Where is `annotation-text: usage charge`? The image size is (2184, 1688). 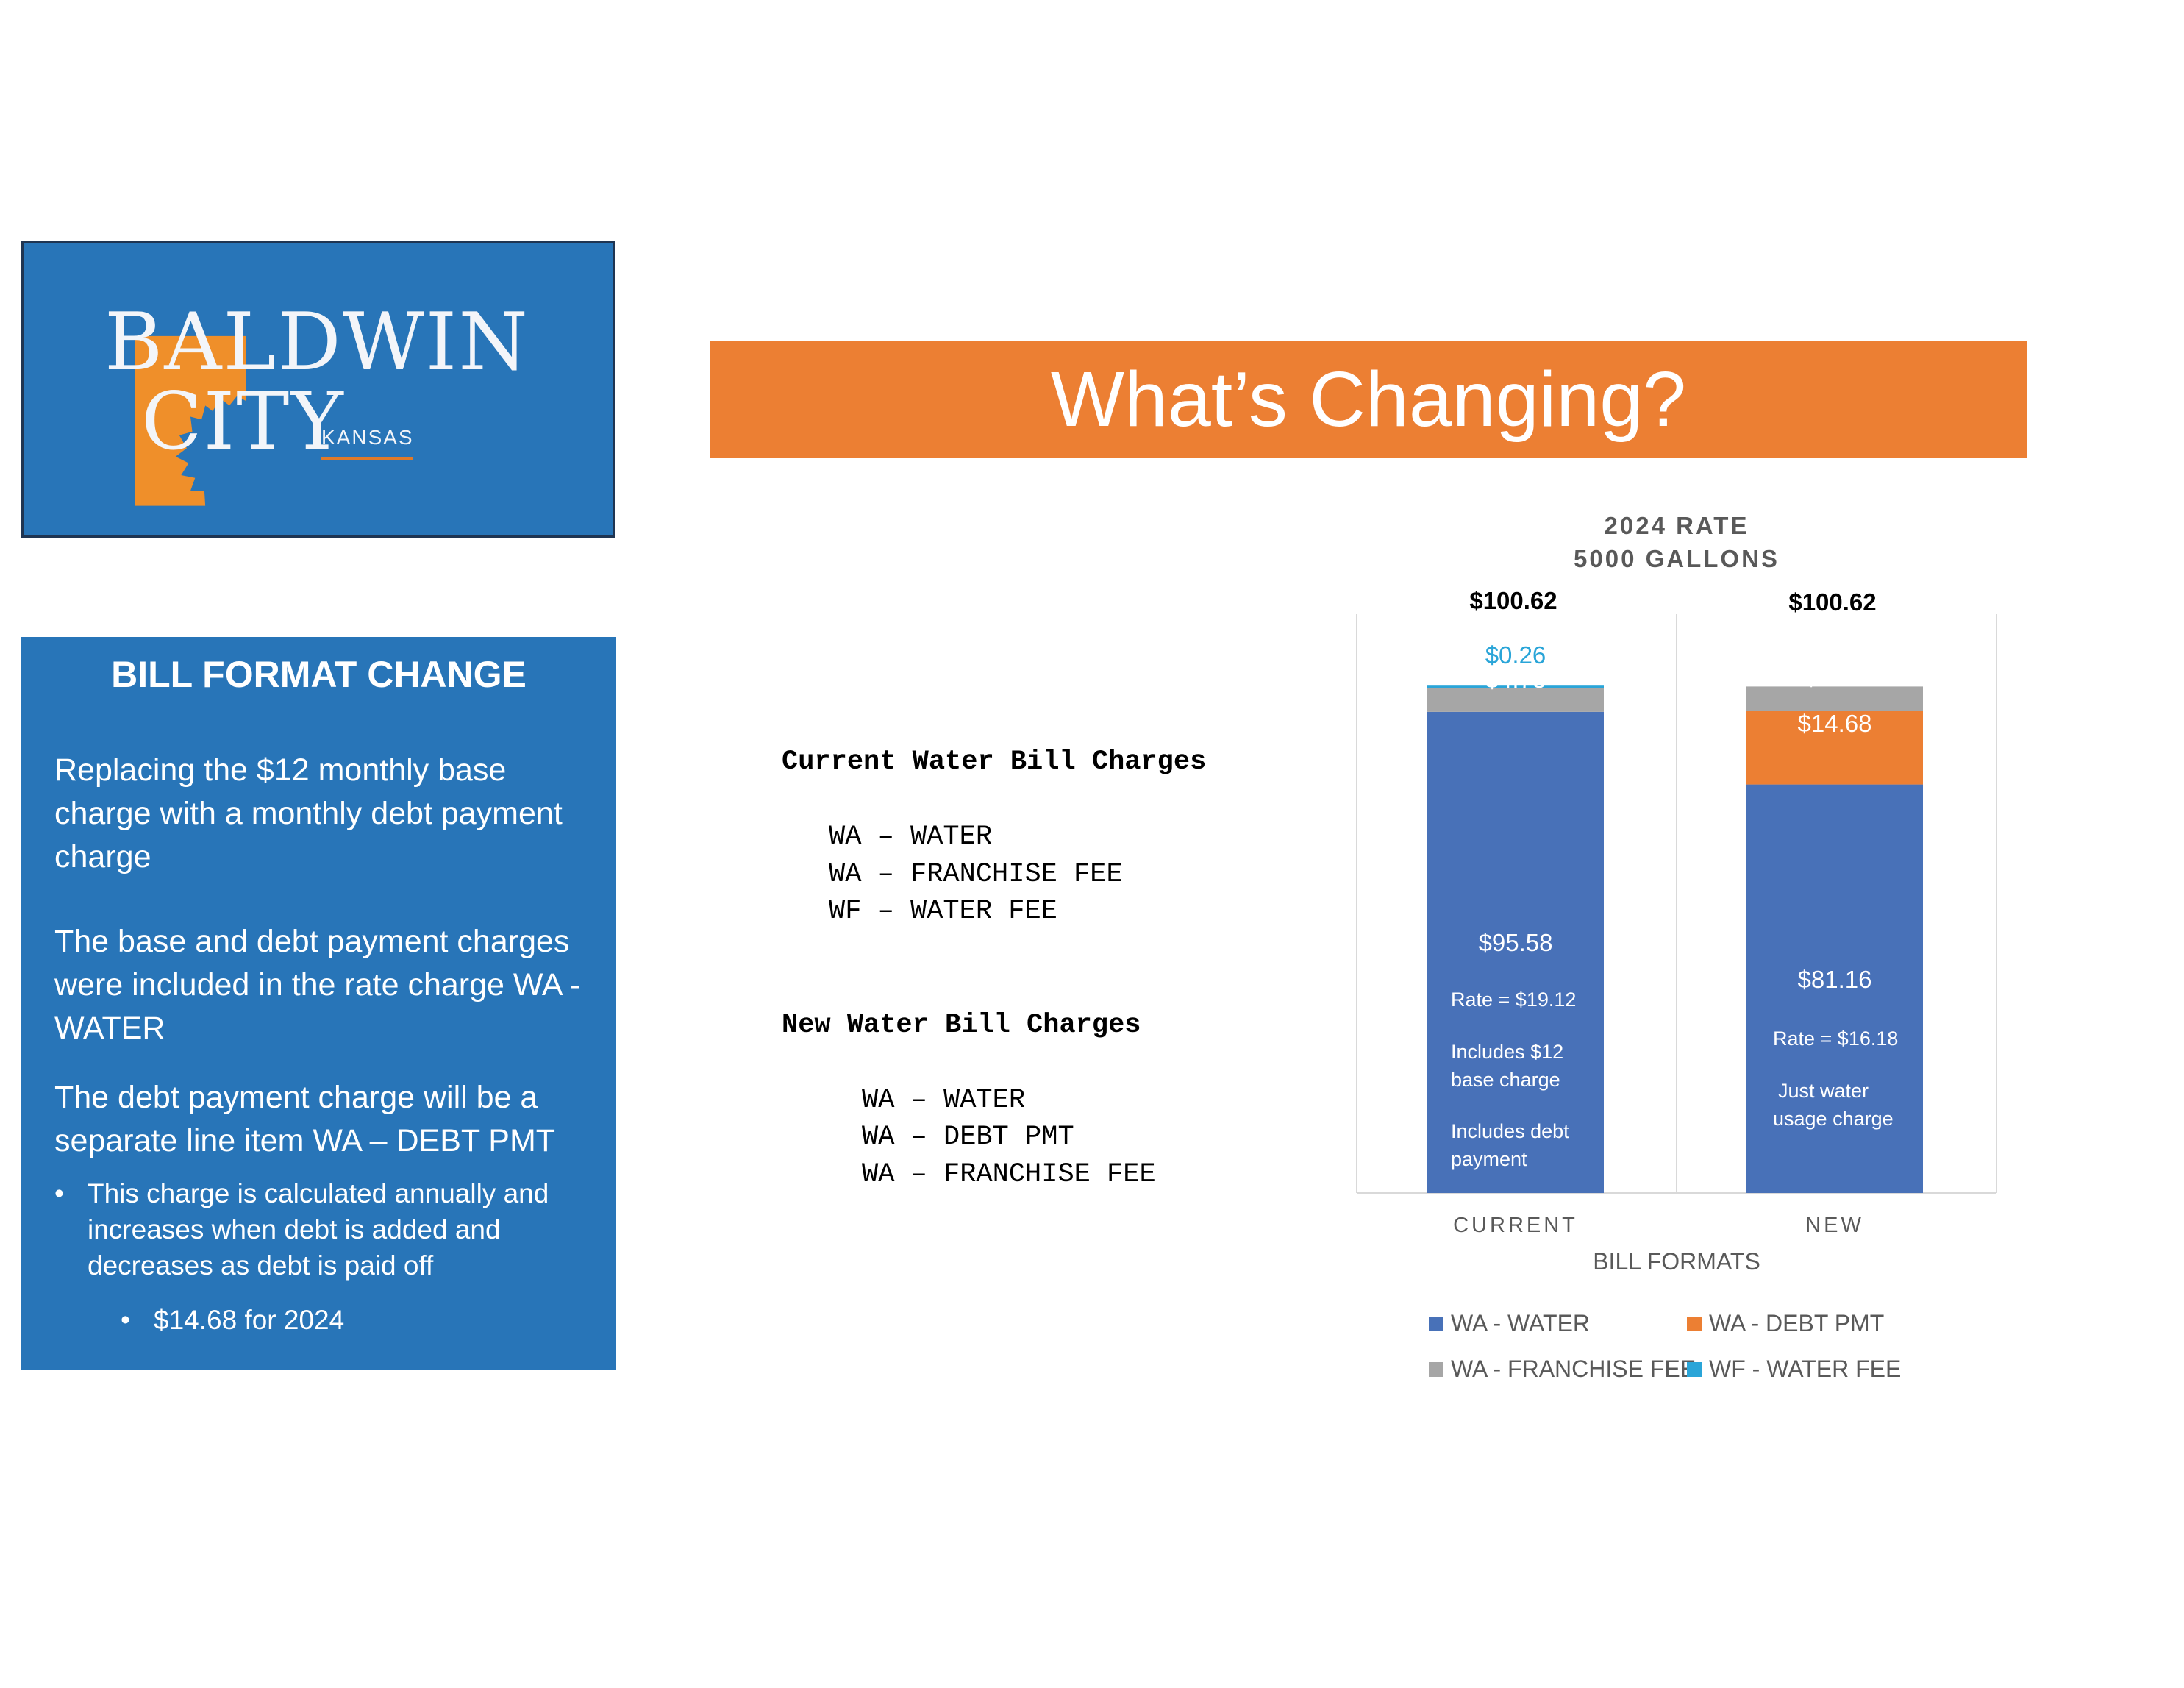
annotation-text: usage charge is located at coordinates (1833, 1119).